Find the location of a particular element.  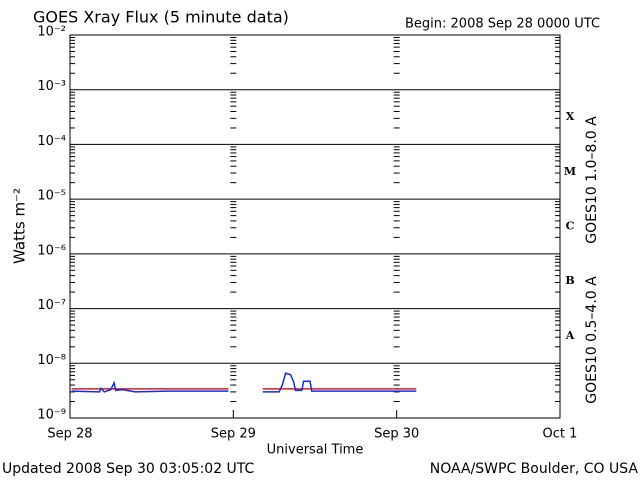

x-tick-label: Oct 1 is located at coordinates (560, 434).